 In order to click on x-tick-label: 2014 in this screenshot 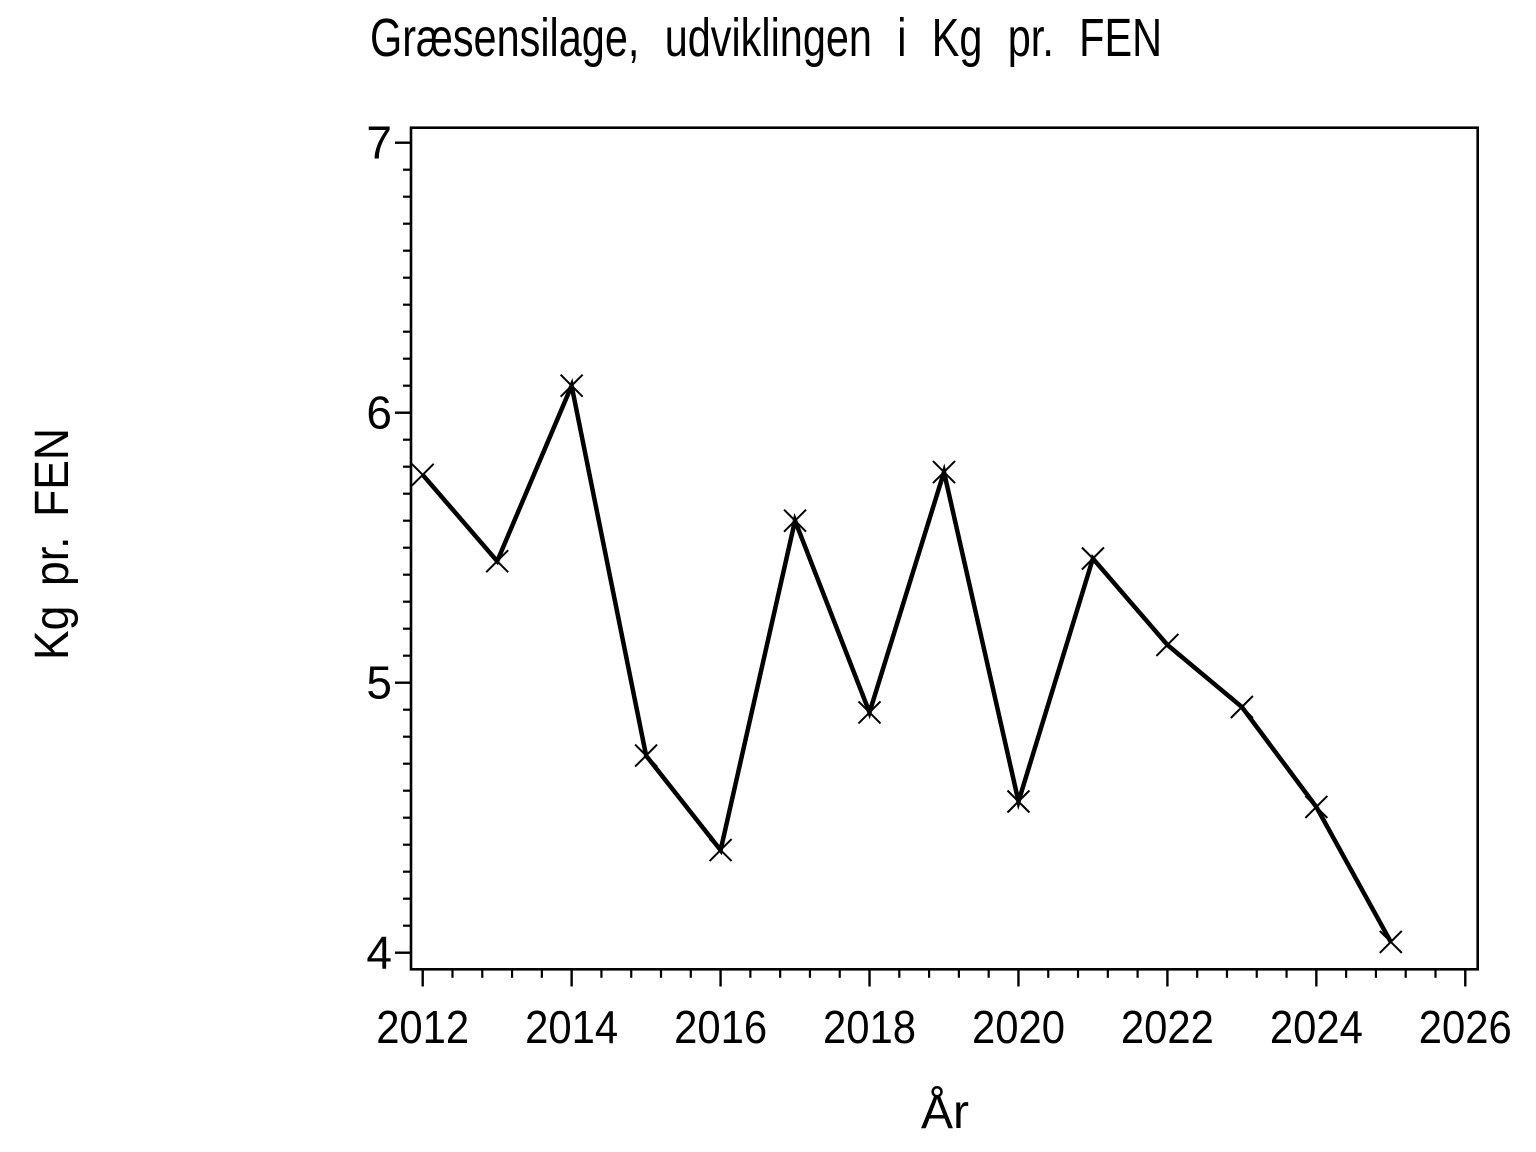, I will do `click(571, 1027)`.